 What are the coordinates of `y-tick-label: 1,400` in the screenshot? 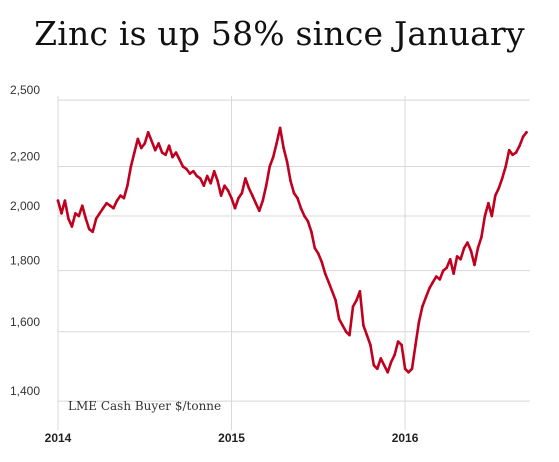 It's located at (25, 391).